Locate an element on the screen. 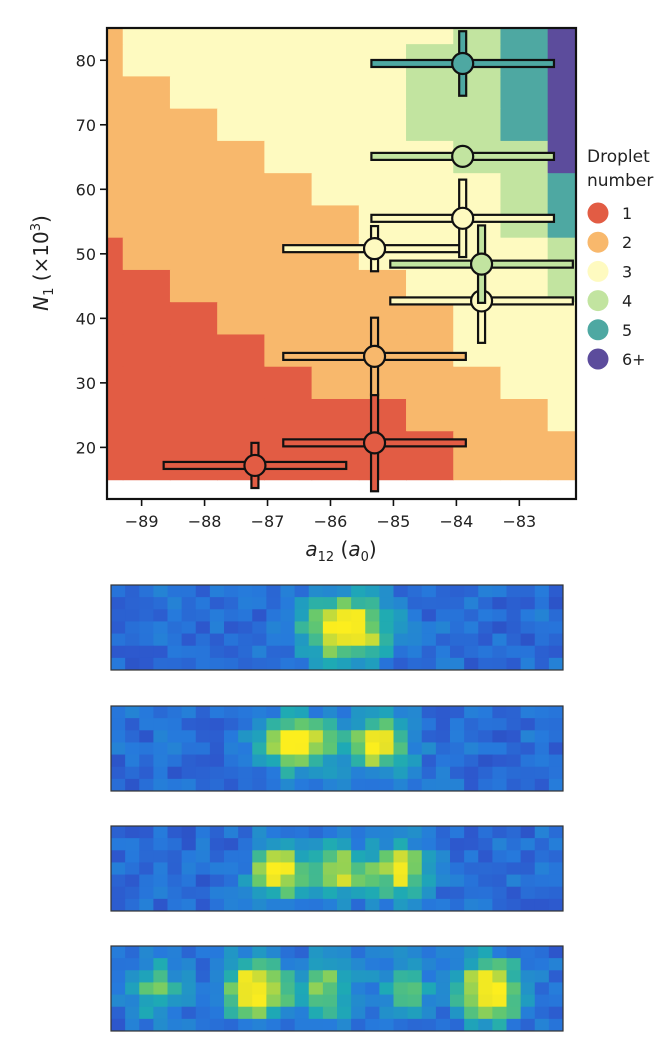  x-tick-label: −88 is located at coordinates (205, 521).